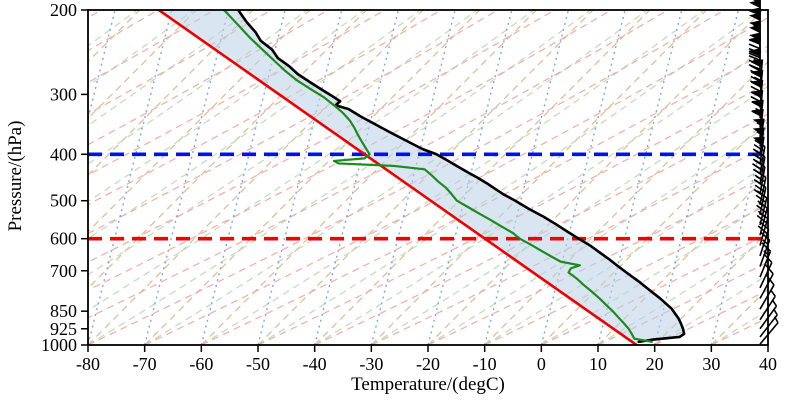 This screenshot has height=400, width=800. Describe the element at coordinates (598, 364) in the screenshot. I see `x-tick-label: 10` at that location.